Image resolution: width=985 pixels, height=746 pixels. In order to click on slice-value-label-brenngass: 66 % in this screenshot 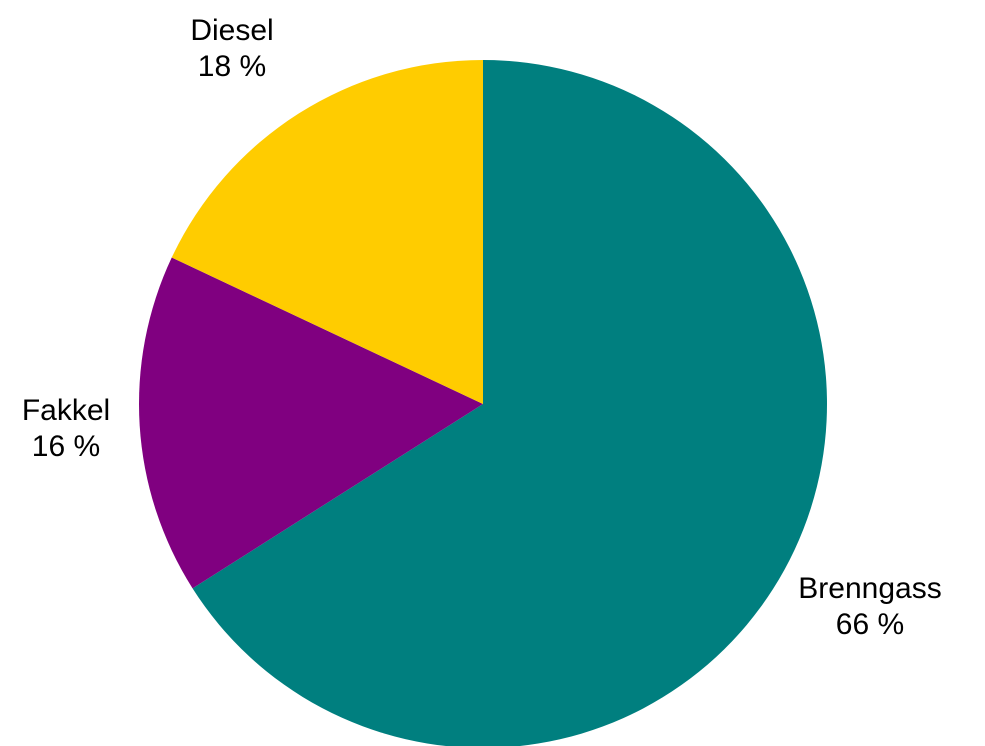, I will do `click(870, 624)`.